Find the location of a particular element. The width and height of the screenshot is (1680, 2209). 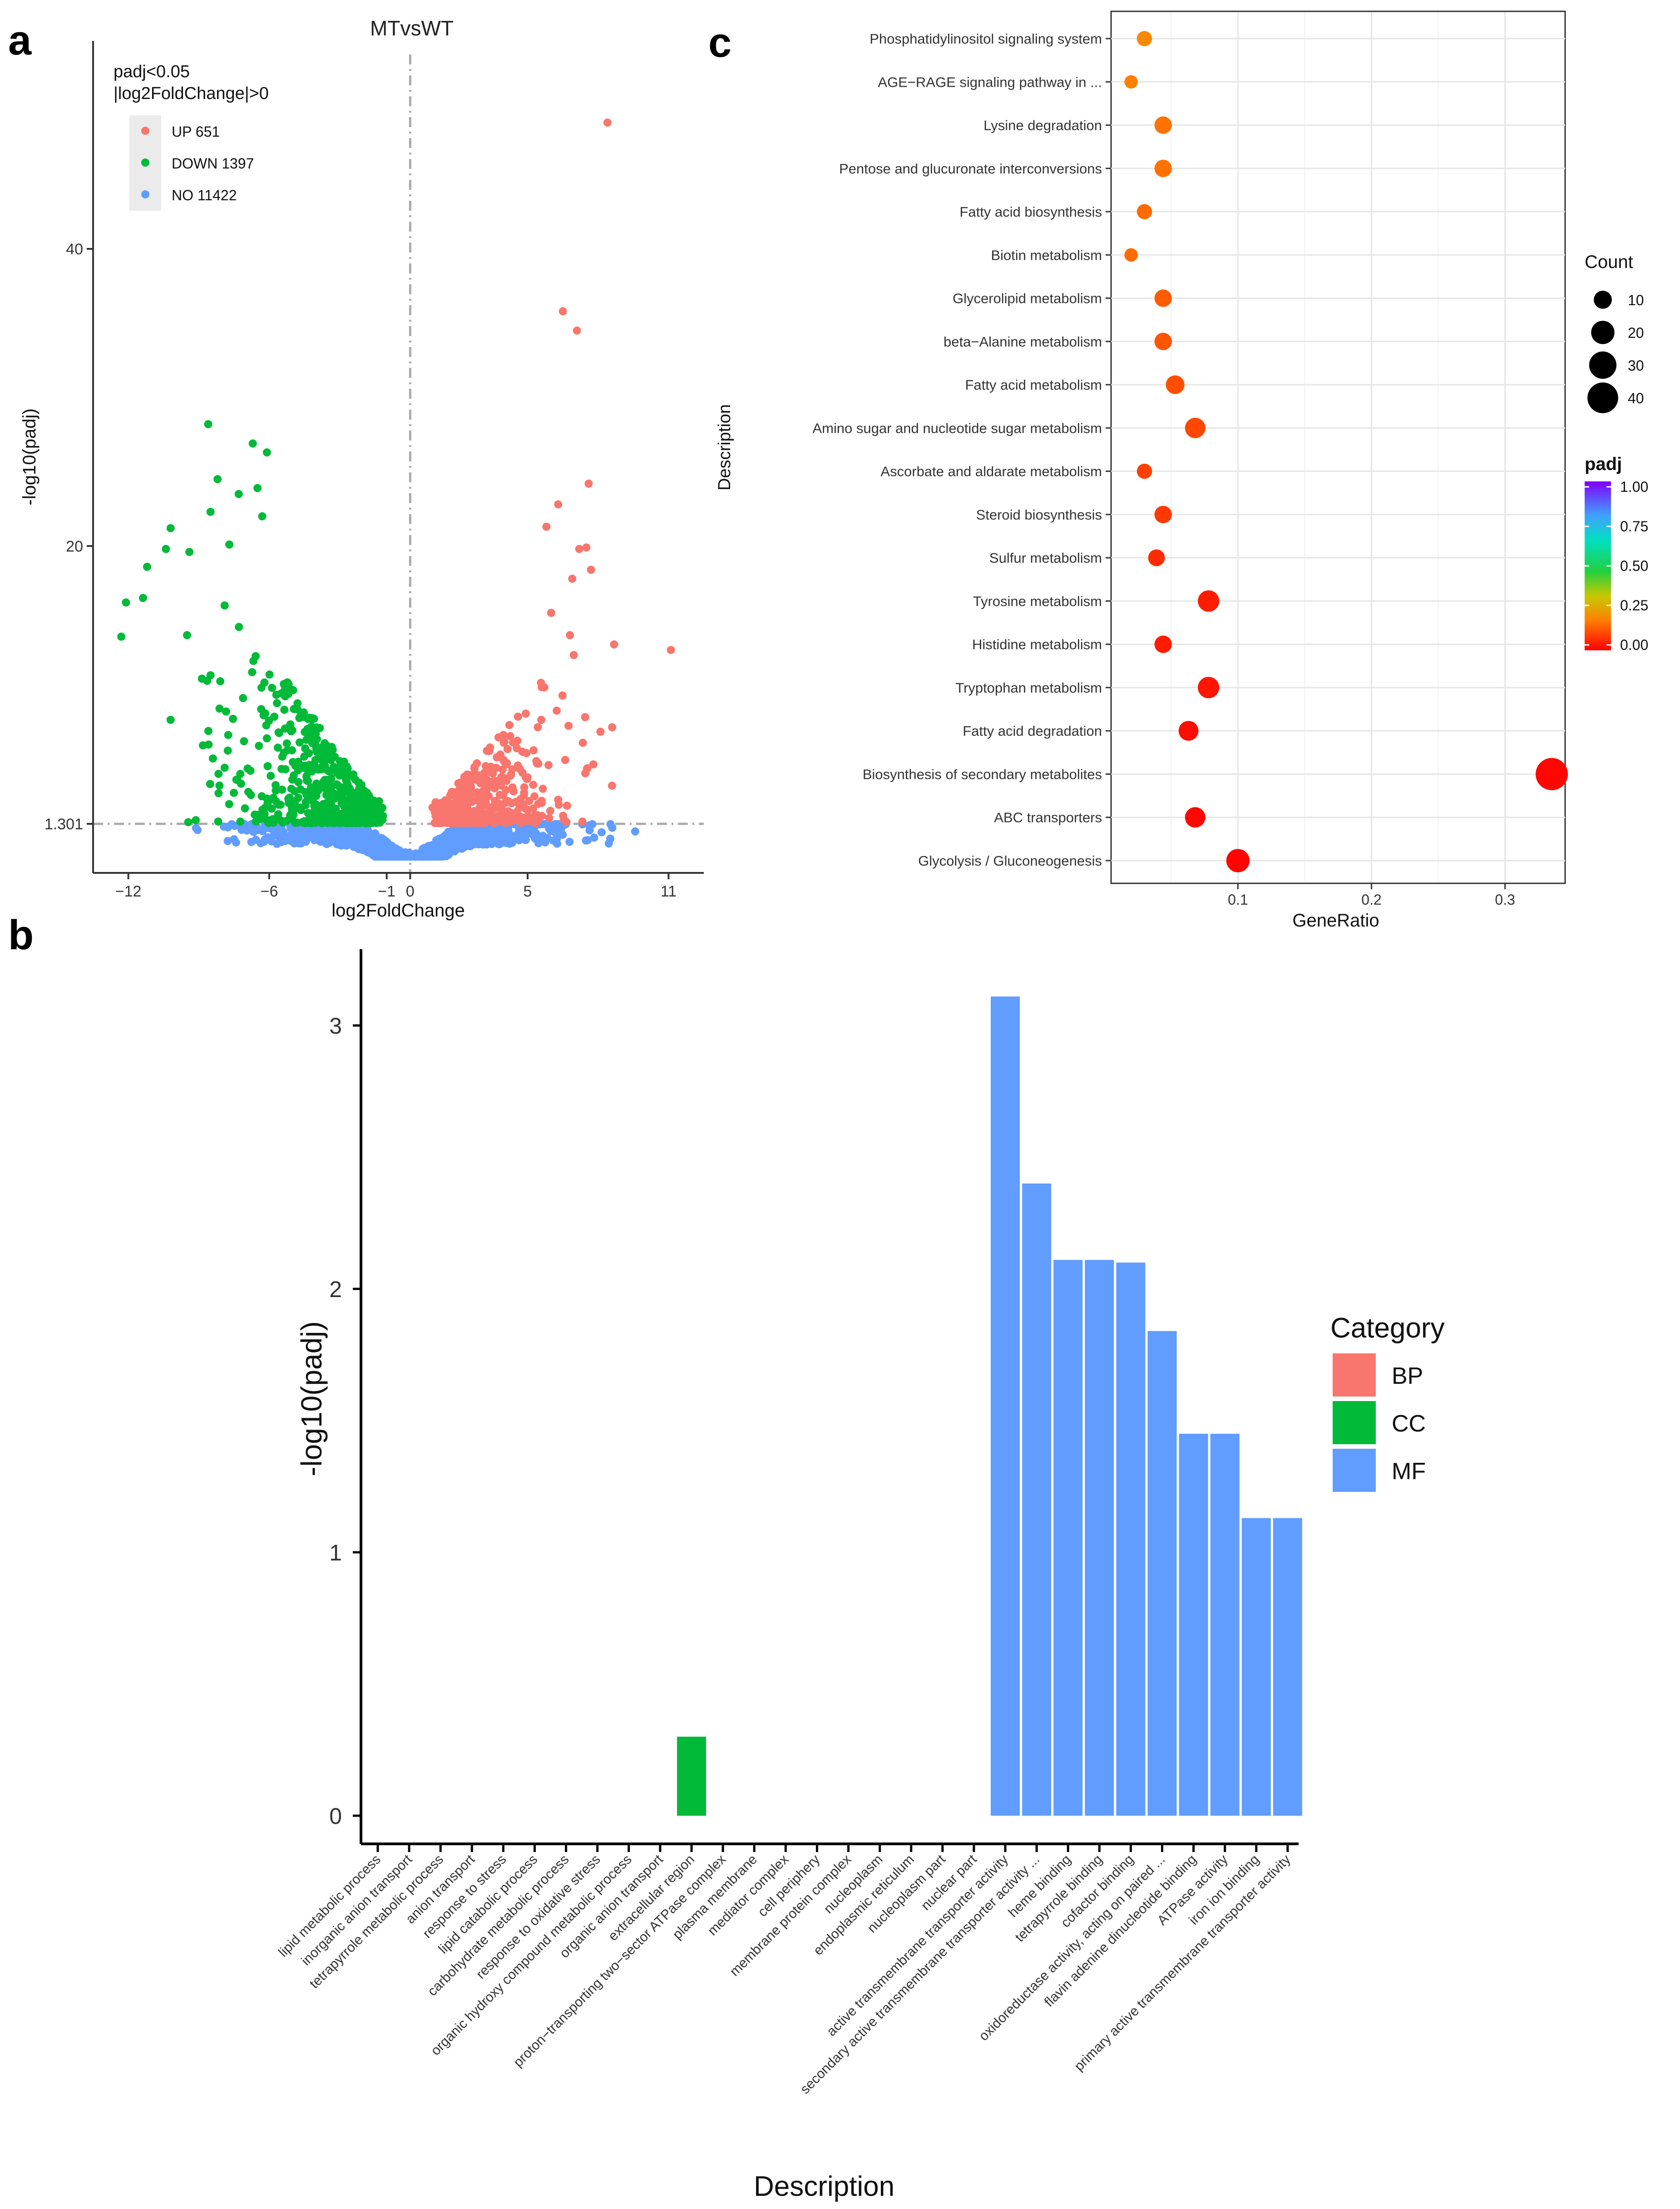

volcano-x-tick-label: 11 is located at coordinates (669, 891).